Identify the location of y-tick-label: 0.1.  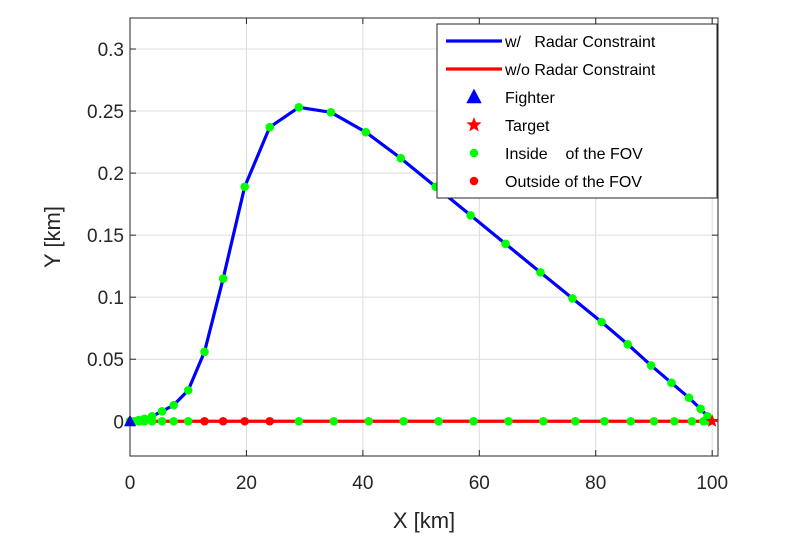
(111, 298).